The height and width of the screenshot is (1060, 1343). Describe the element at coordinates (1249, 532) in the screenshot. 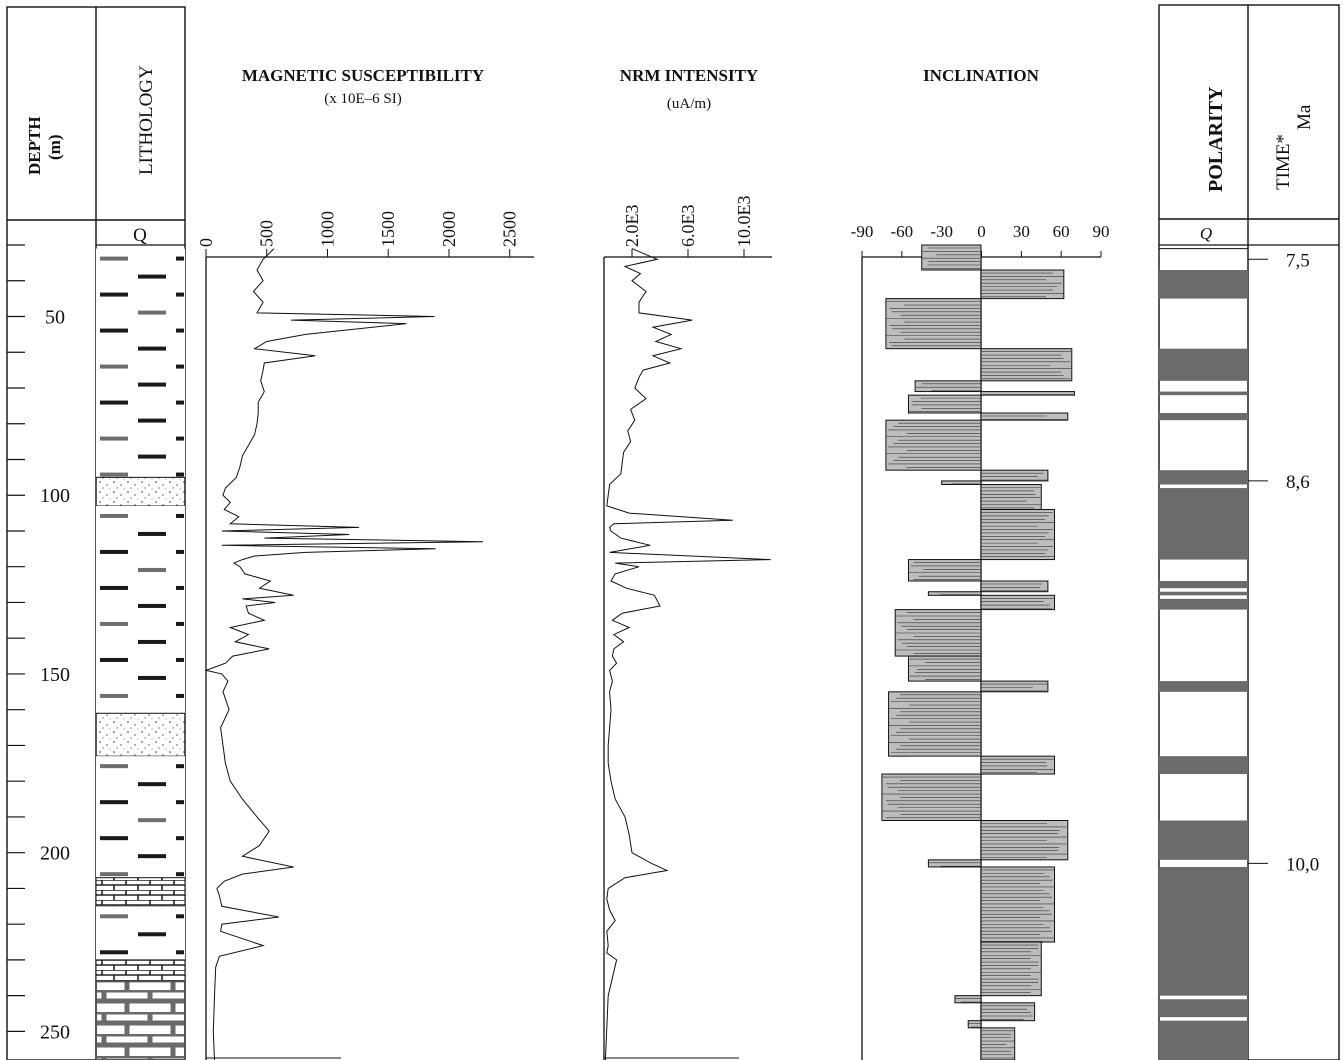

I see `polarity-panel: POLARITY TIME* Ma Q 7,5 8,6 10,0` at that location.